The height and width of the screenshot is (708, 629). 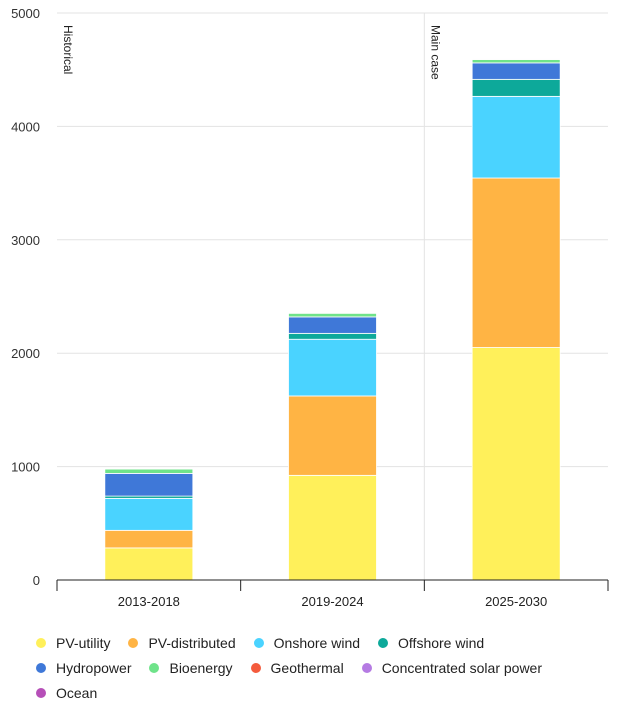 What do you see at coordinates (307, 667) in the screenshot?
I see `legend-label: Geothermal` at bounding box center [307, 667].